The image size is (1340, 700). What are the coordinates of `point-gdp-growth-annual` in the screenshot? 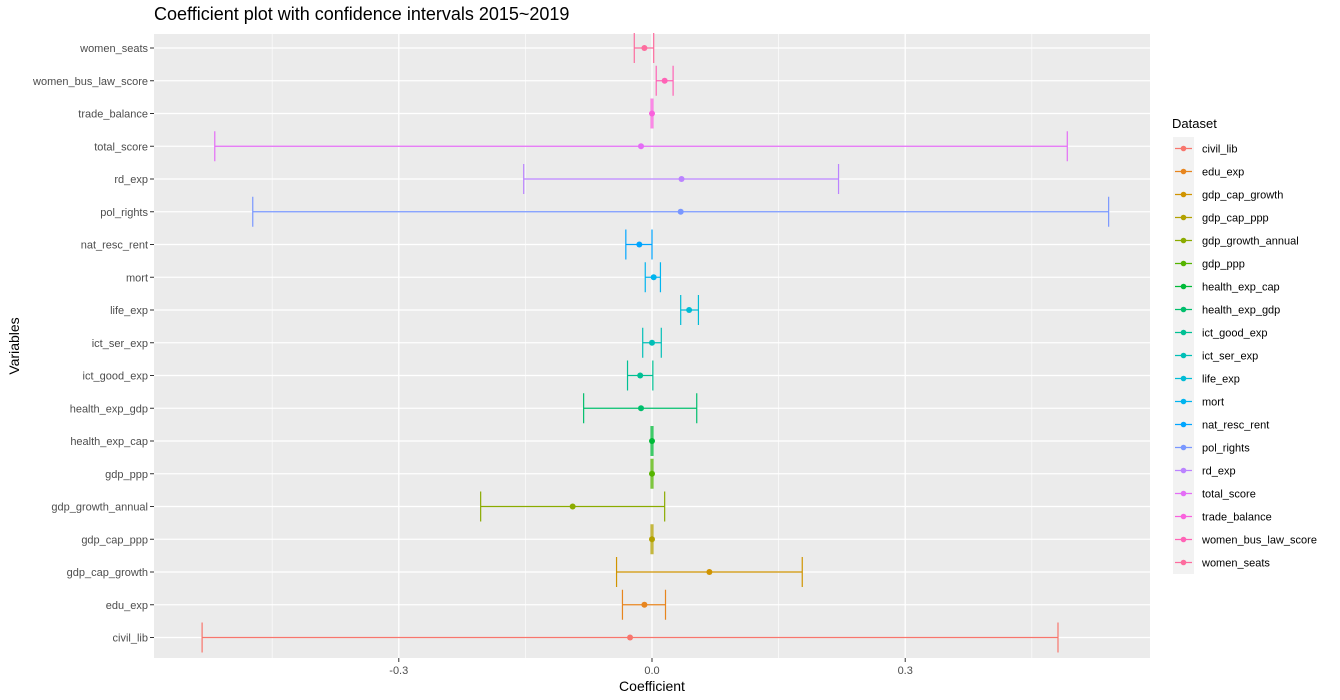 It's located at (572, 506).